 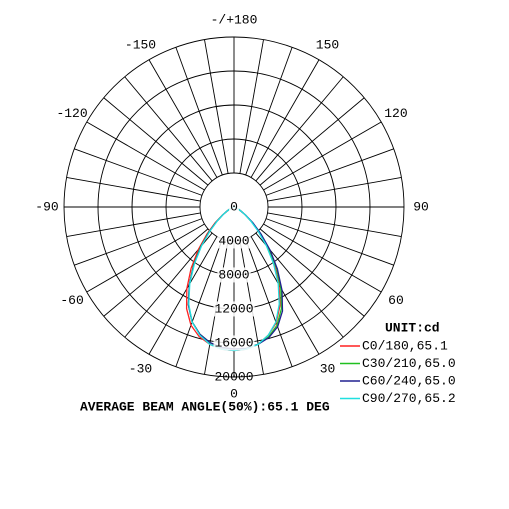 What do you see at coordinates (396, 300) in the screenshot?
I see `angle-tick-label: 60` at bounding box center [396, 300].